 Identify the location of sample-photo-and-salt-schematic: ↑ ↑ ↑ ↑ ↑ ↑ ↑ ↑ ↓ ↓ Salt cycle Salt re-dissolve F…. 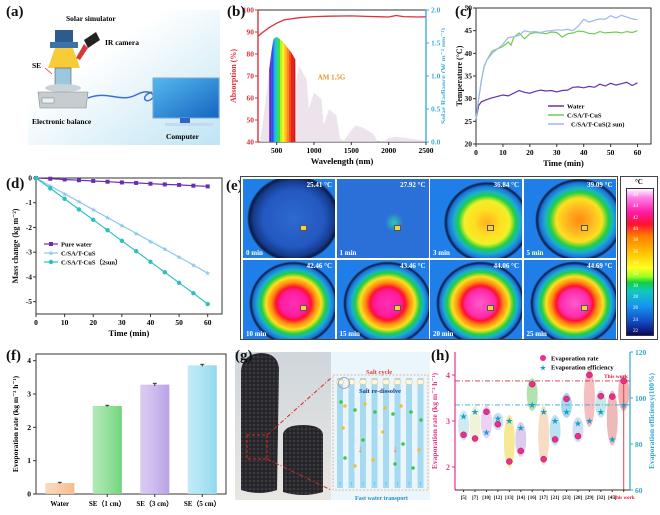
(332, 427).